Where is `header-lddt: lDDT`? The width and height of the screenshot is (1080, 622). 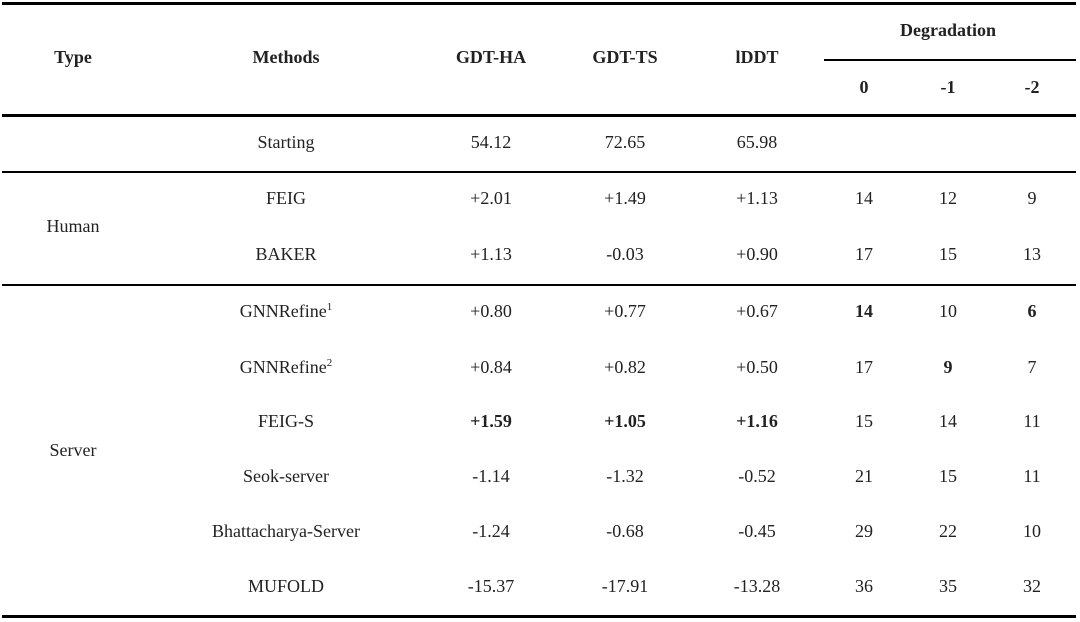 header-lddt: lDDT is located at coordinates (757, 57).